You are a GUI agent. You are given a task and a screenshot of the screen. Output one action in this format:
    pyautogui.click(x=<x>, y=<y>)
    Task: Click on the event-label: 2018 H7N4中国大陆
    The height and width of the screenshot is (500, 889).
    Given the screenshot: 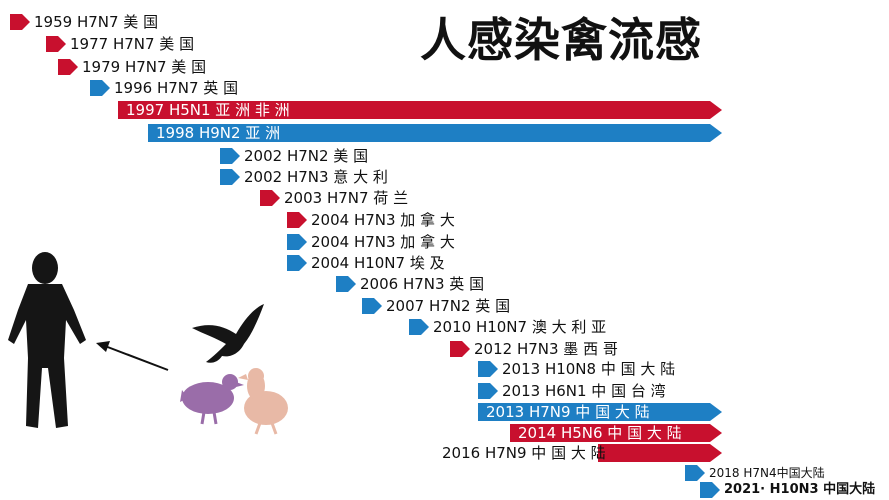 What is the action you would take?
    pyautogui.click(x=767, y=473)
    